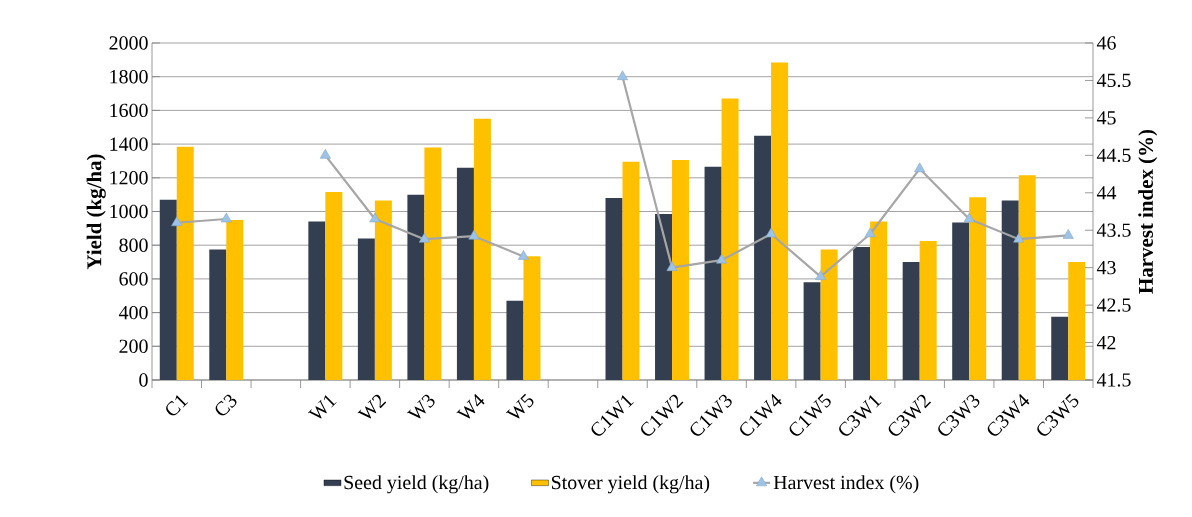  What do you see at coordinates (846, 484) in the screenshot?
I see `legend-label: Harvest index (%)` at bounding box center [846, 484].